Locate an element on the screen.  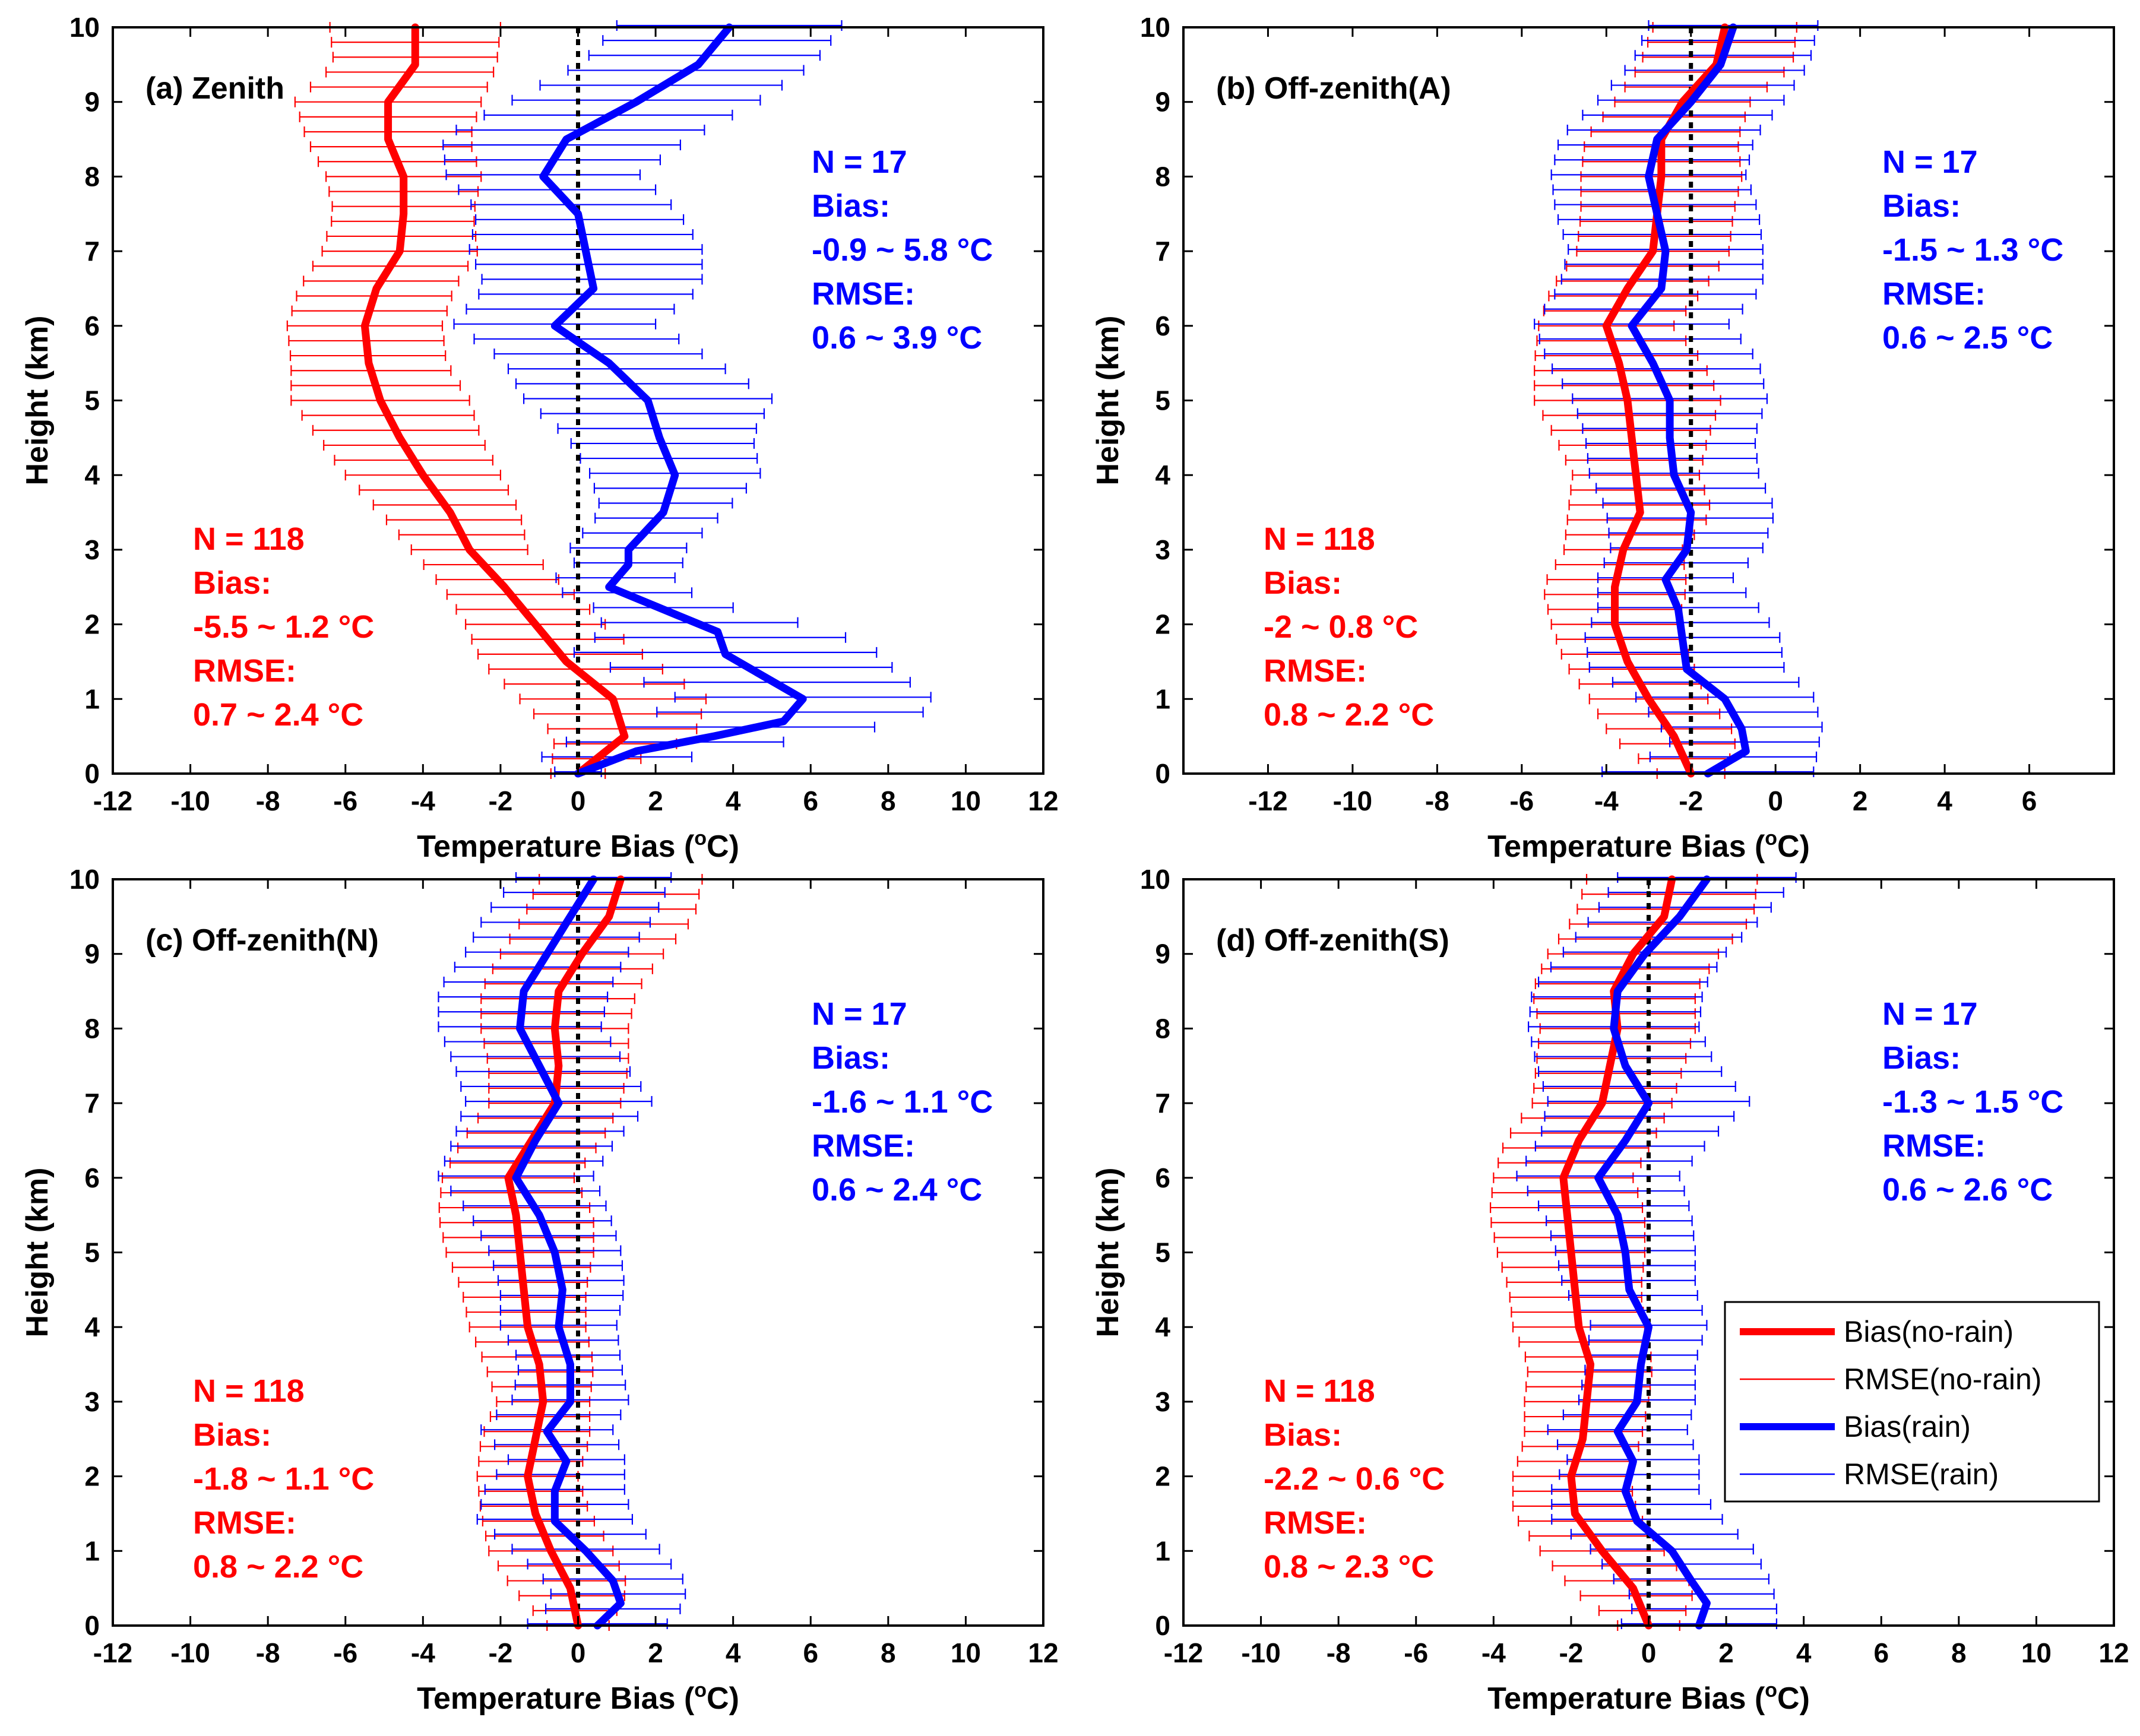
annotation-norain: 0.8 ~ 2.3 °C is located at coordinates (1349, 1567).